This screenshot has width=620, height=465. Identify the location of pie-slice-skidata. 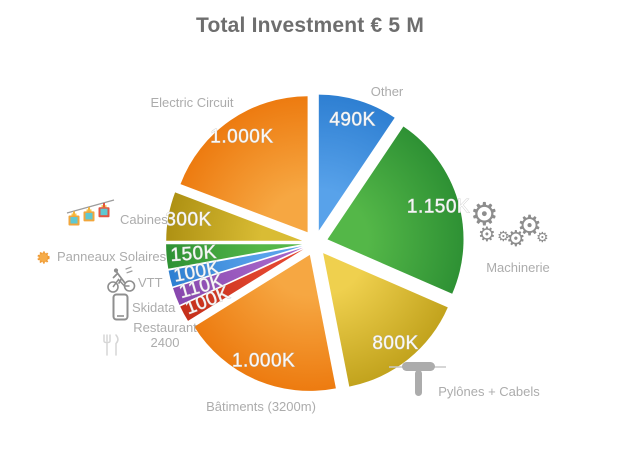
(238, 276).